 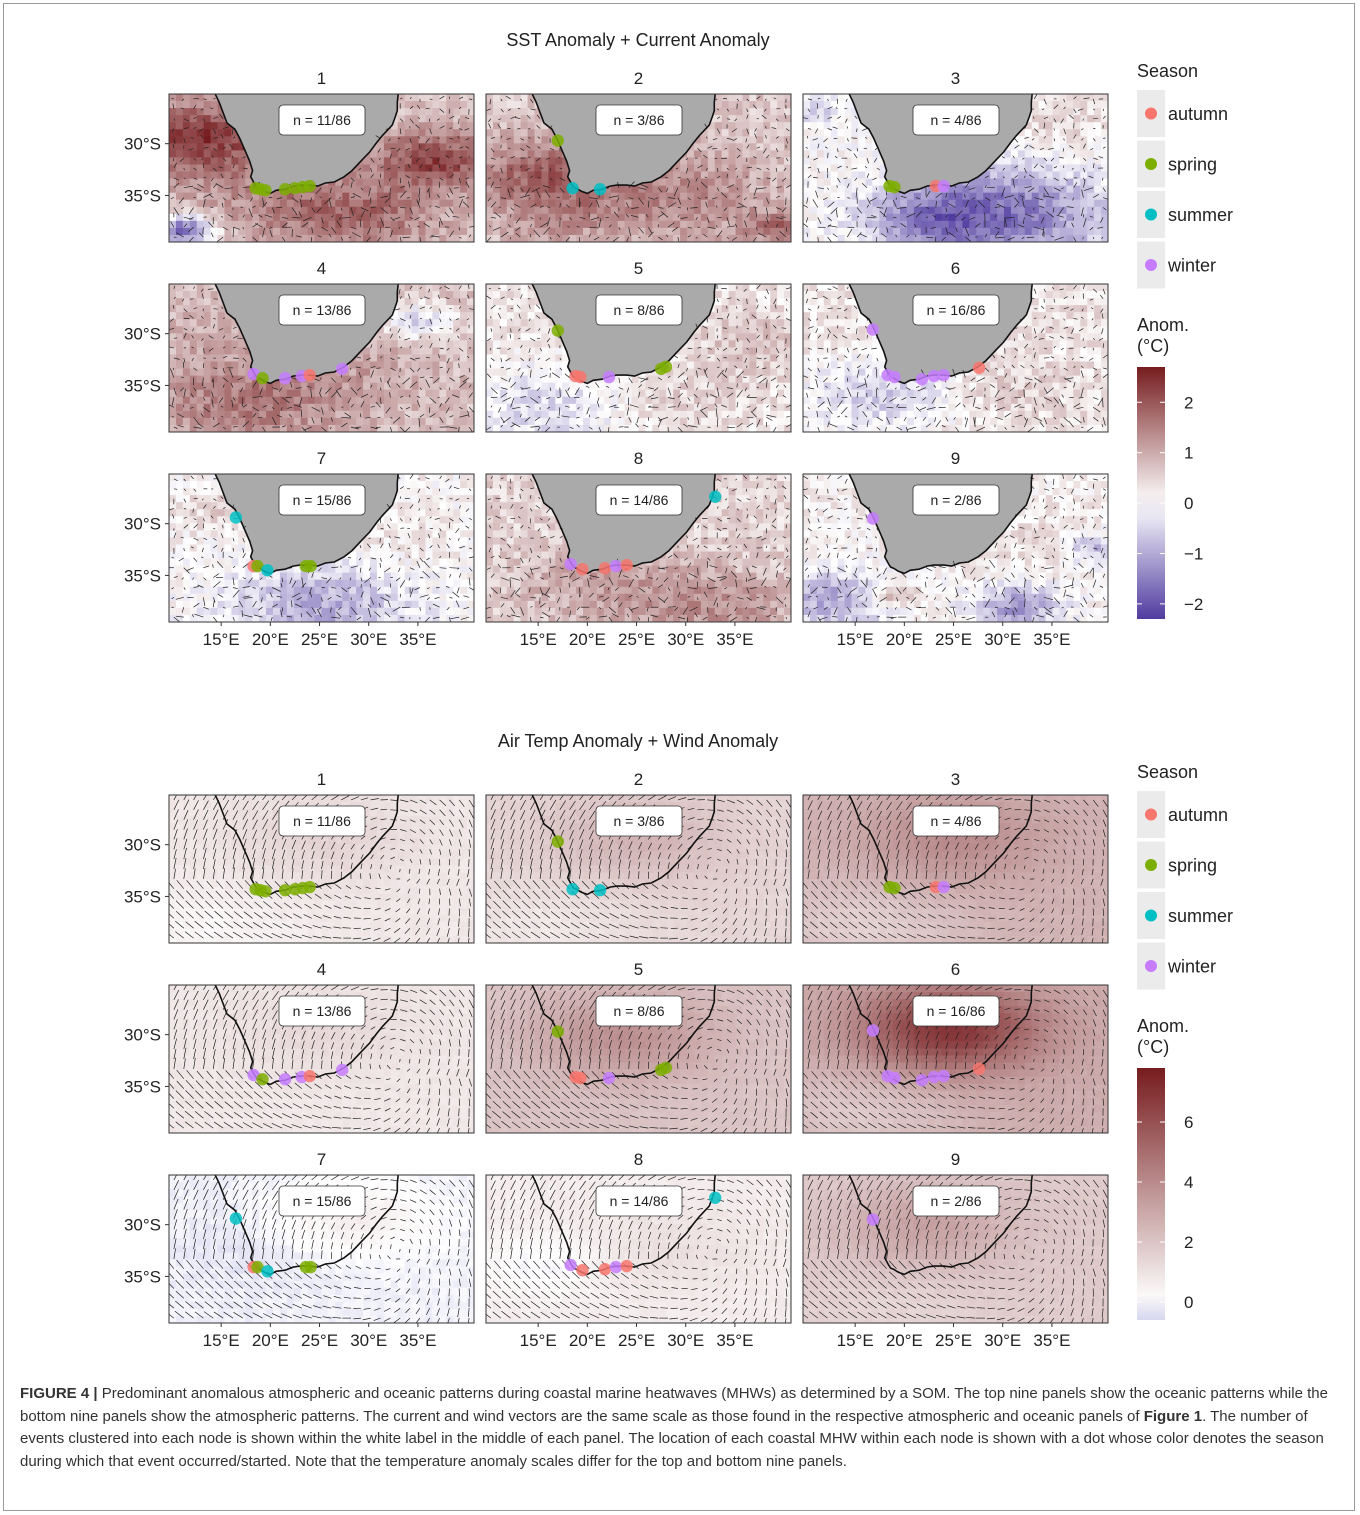 What do you see at coordinates (1151, 265) in the screenshot?
I see `legend-dot-winter` at bounding box center [1151, 265].